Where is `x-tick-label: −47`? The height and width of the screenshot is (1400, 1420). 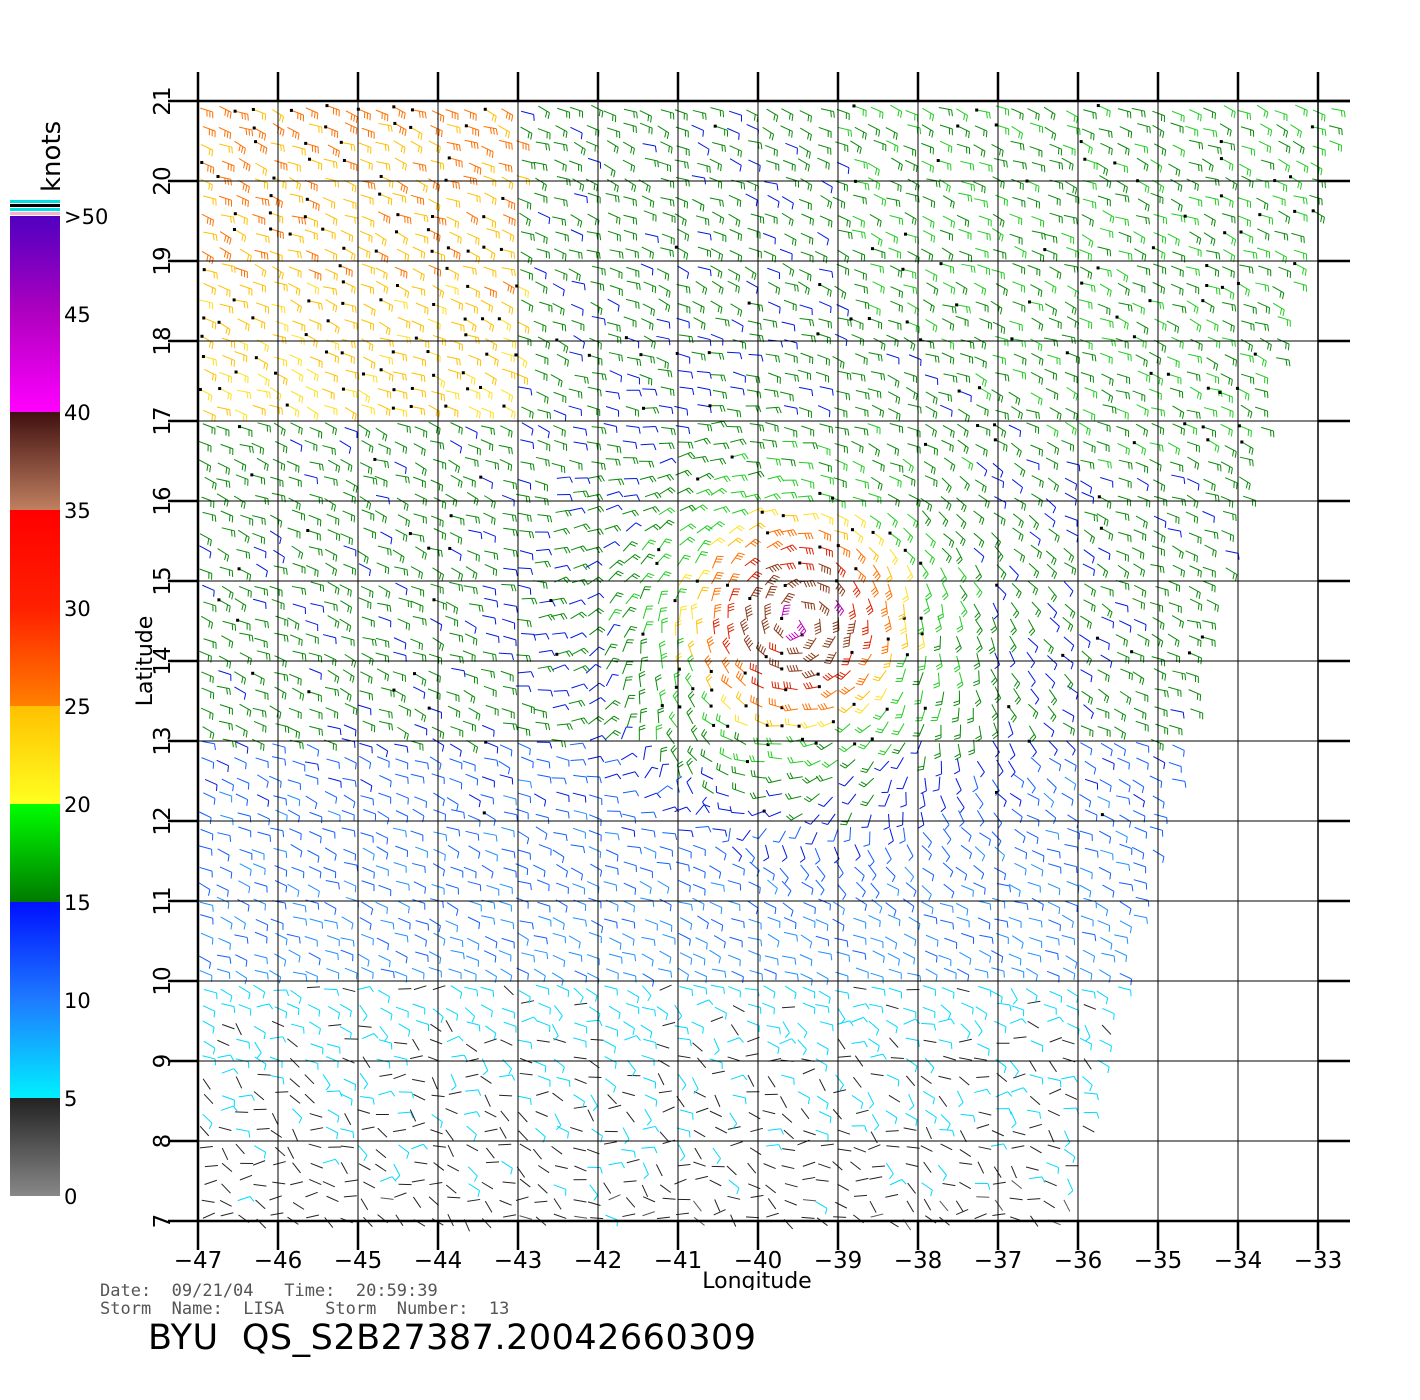
x-tick-label: −47 is located at coordinates (198, 1261).